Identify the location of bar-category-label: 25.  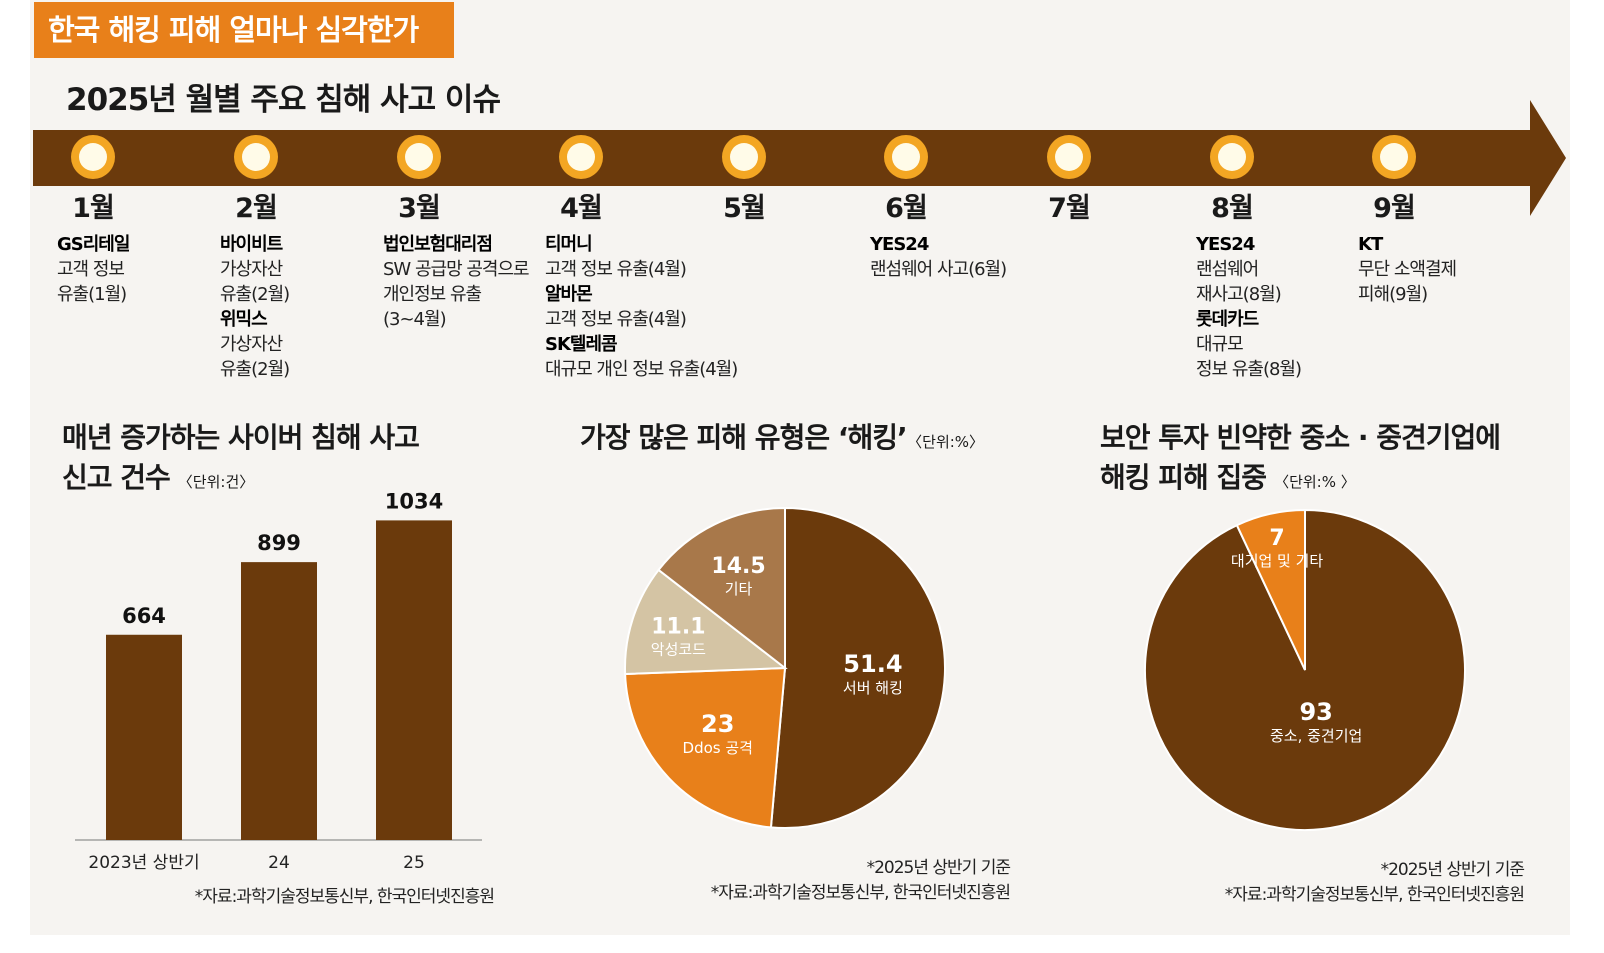
(414, 863).